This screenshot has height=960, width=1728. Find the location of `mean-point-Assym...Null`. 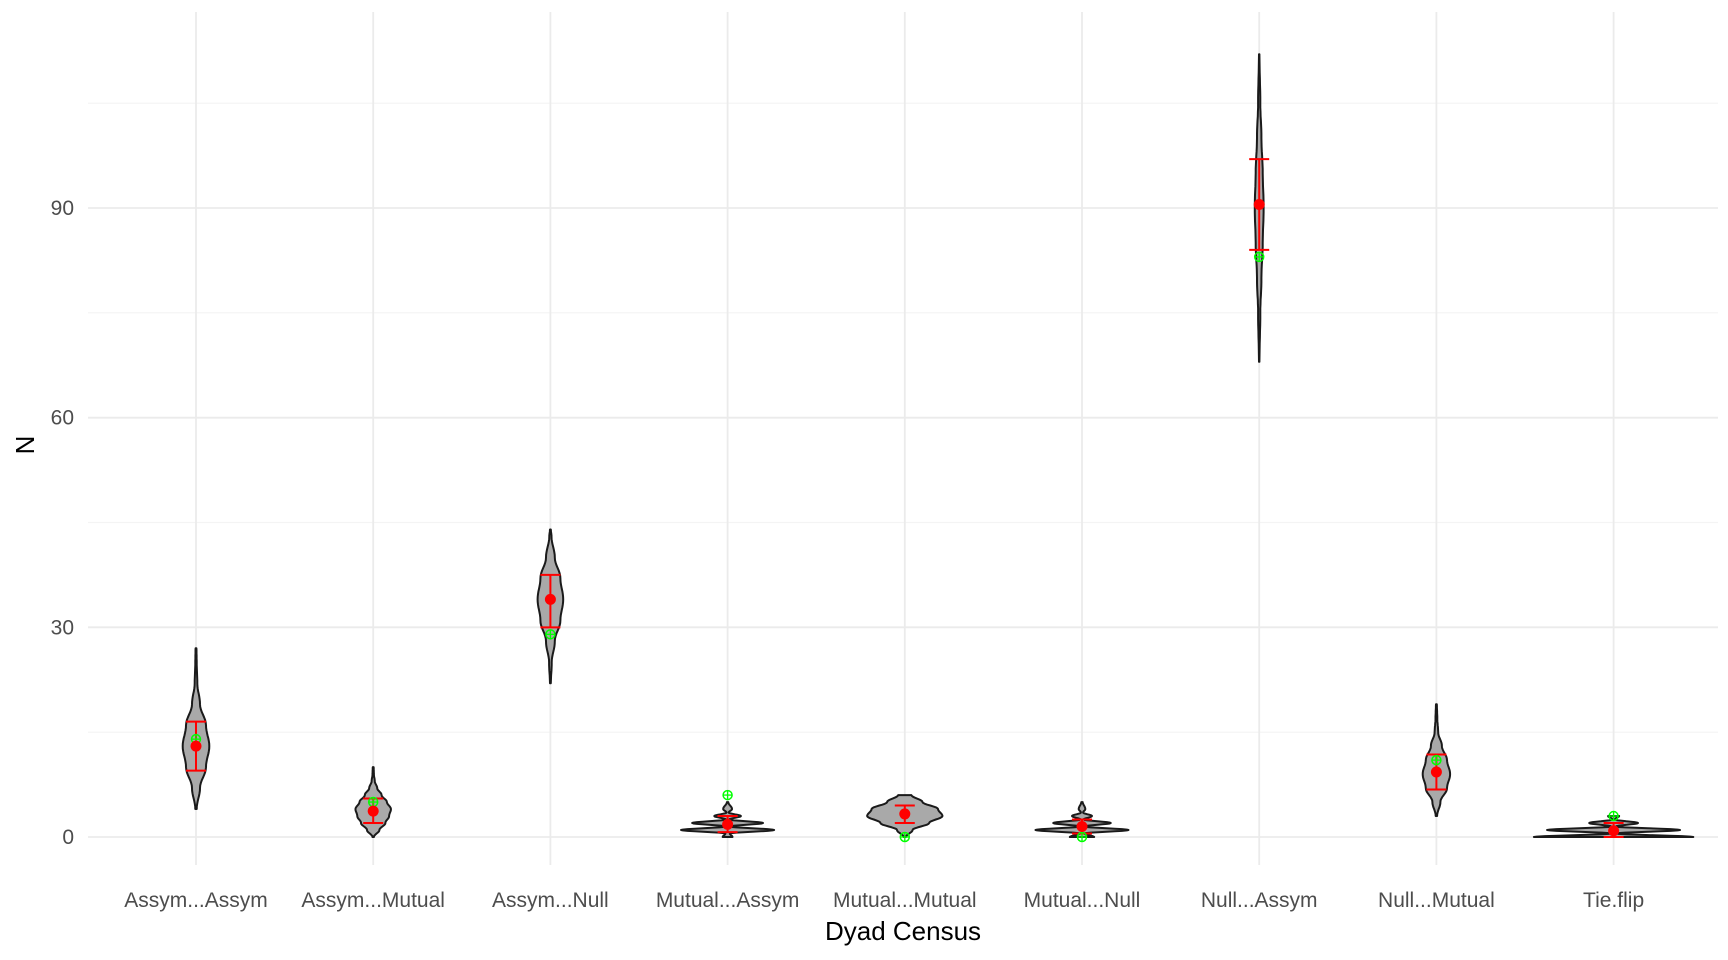

mean-point-Assym...Null is located at coordinates (550, 599).